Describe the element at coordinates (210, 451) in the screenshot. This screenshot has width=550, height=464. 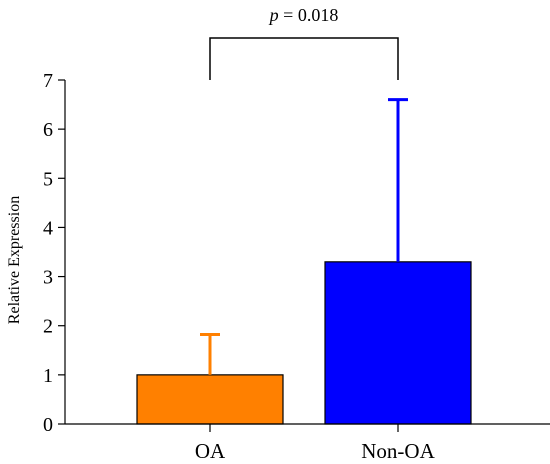
I see `x-tick-label: OA` at that location.